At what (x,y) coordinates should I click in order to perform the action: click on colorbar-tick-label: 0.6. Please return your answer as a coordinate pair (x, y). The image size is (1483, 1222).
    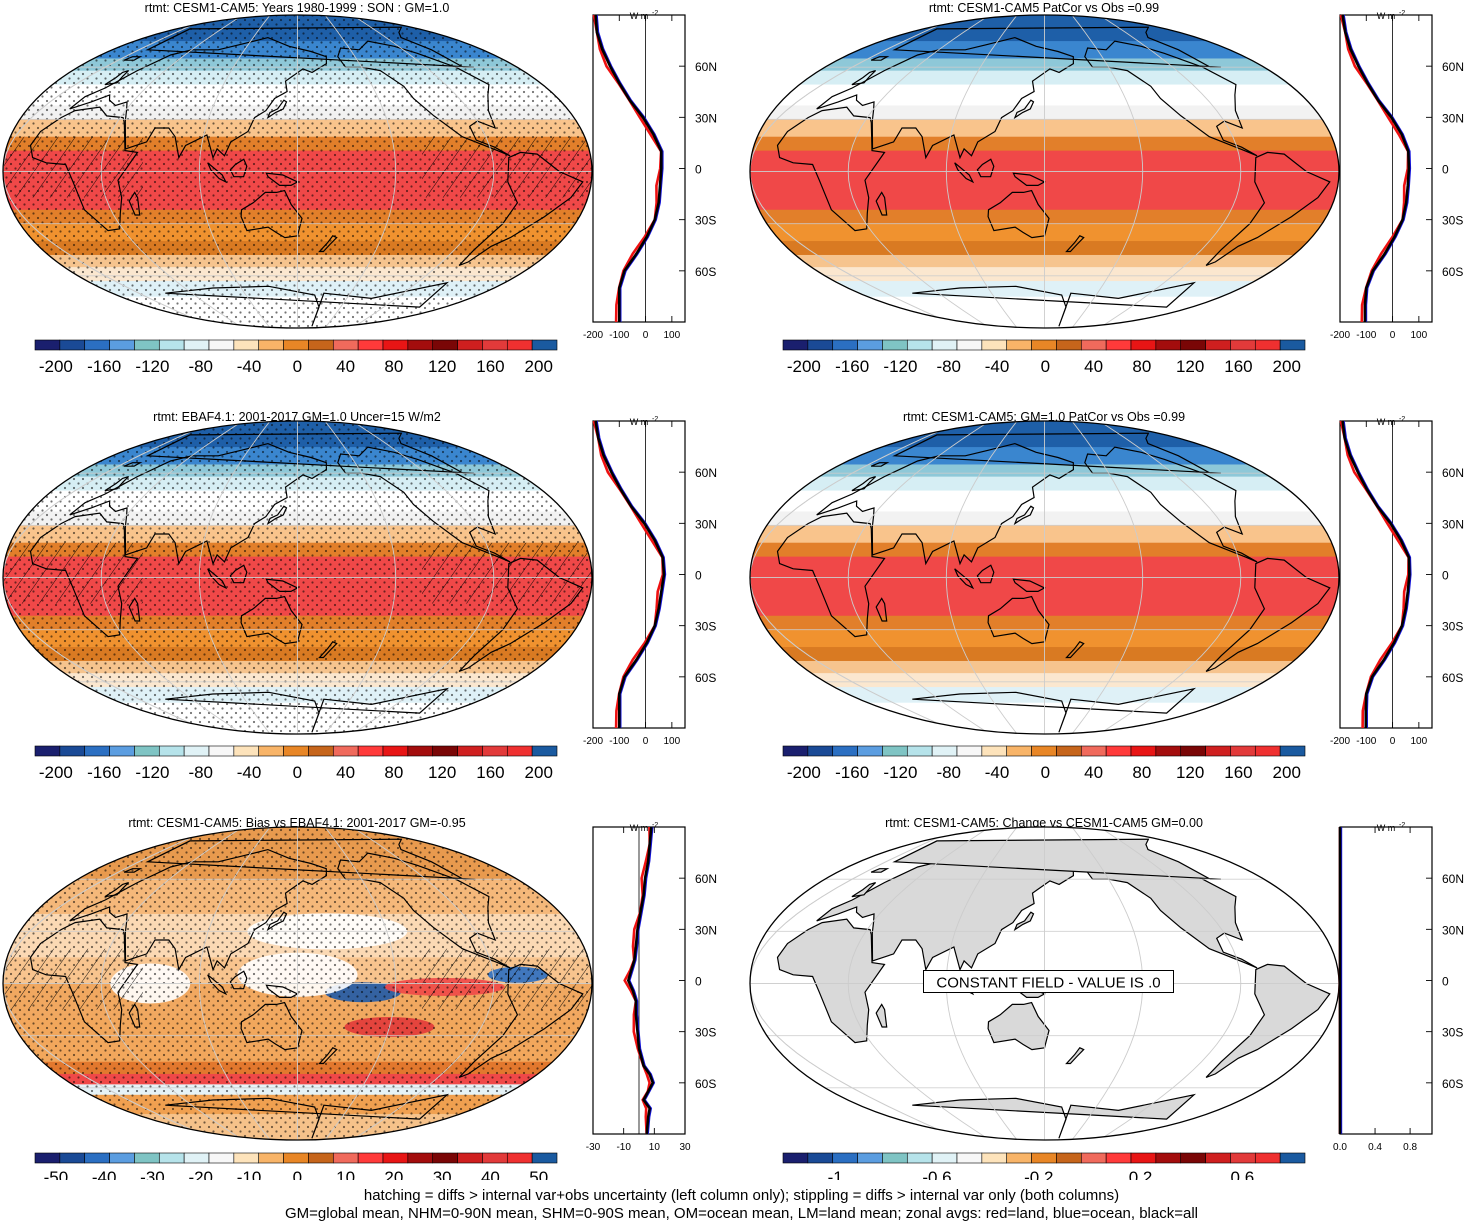
    Looking at the image, I should click on (1243, 1174).